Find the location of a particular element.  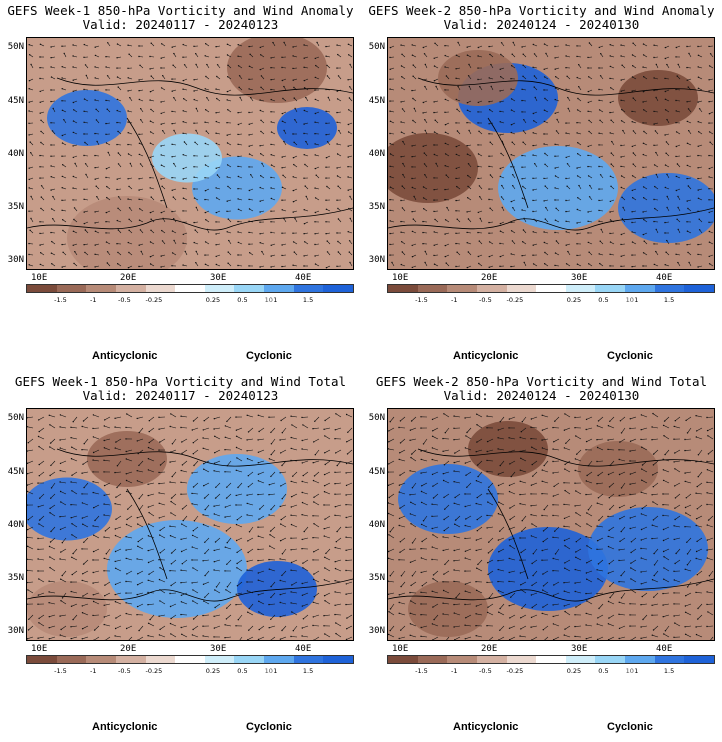

colorbar-tick-label: -1 is located at coordinates (454, 671).